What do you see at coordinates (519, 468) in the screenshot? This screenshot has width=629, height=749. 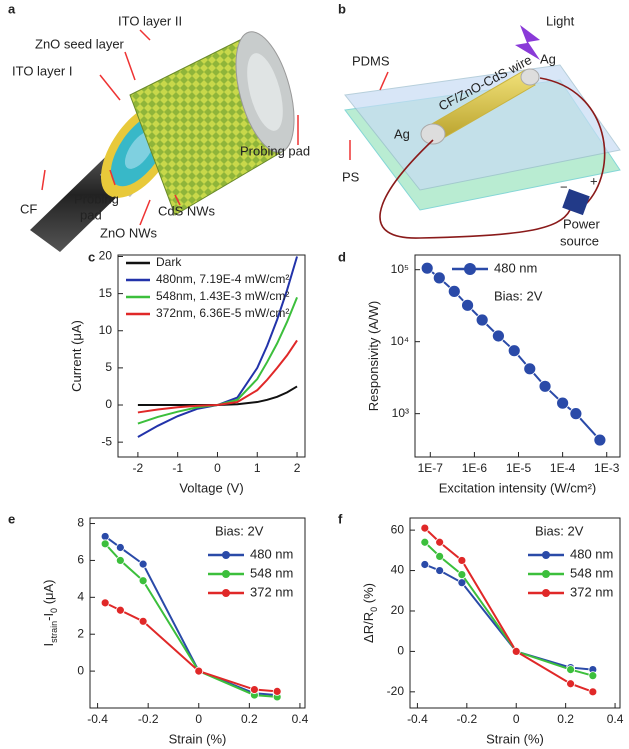 I see `x-tick-label: 1E-5` at bounding box center [519, 468].